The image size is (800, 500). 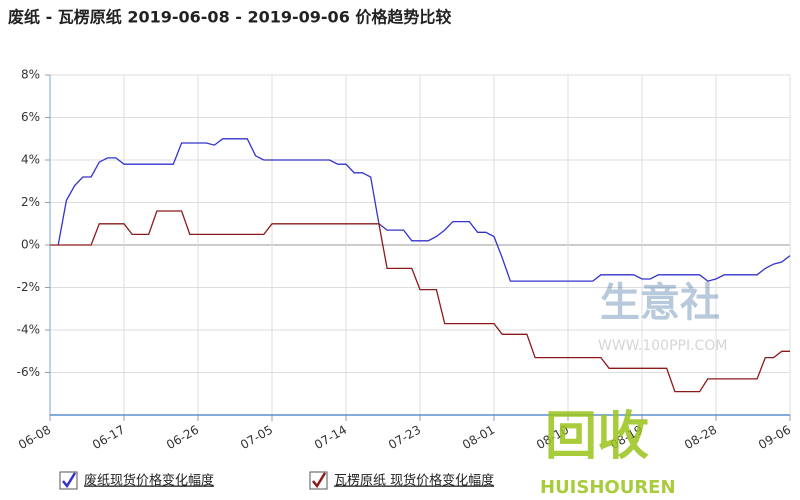 I want to click on watermark-brand: HUISHOUREN, so click(x=608, y=487).